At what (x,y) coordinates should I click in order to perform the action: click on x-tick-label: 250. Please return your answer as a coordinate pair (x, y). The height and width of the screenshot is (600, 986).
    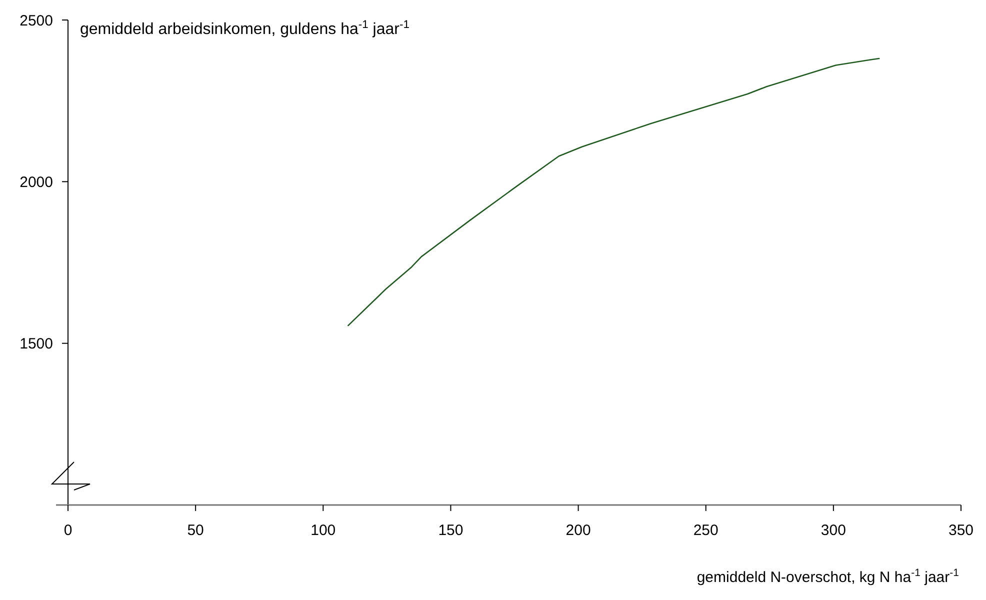
    Looking at the image, I should click on (705, 530).